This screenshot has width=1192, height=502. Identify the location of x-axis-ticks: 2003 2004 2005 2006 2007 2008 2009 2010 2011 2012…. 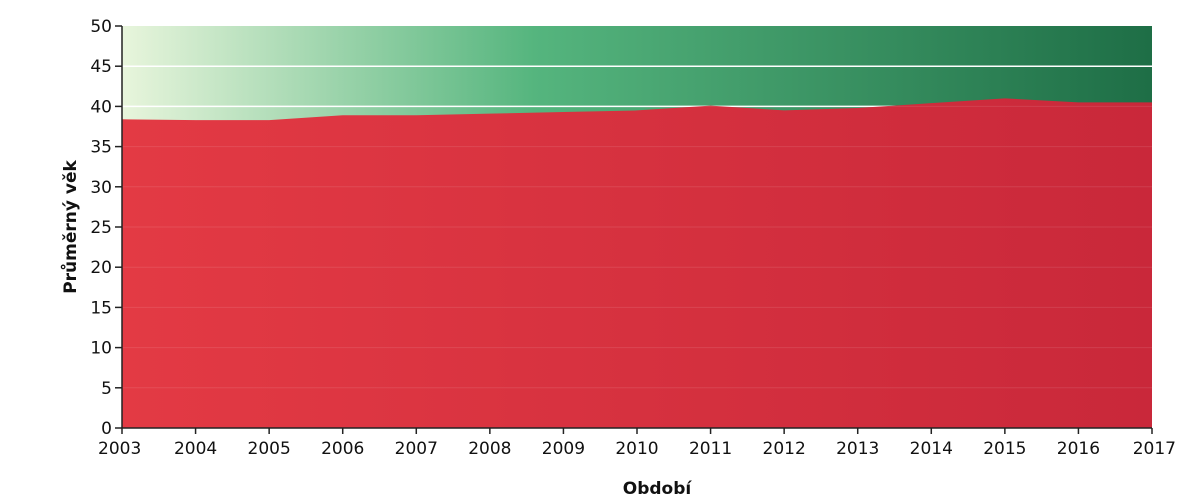
(637, 443).